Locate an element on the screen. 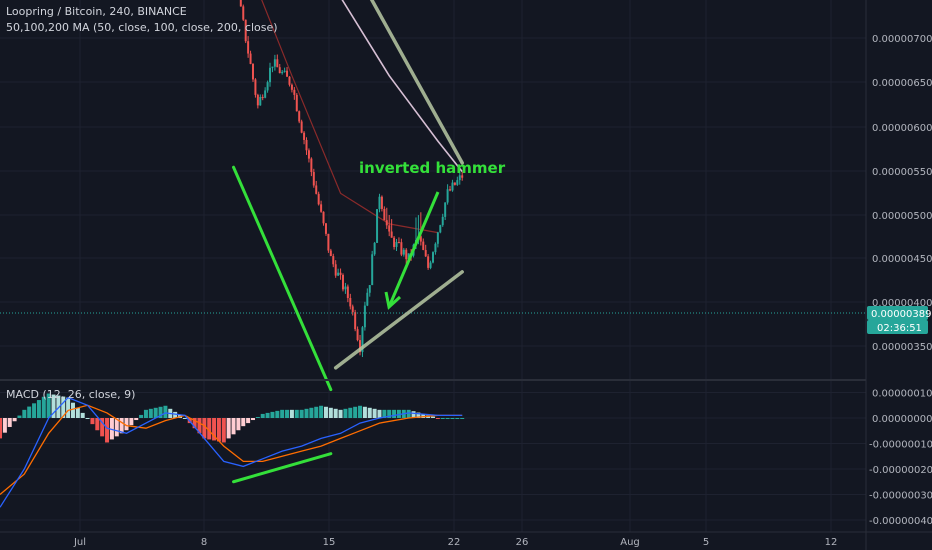  last-price-tag: 0.00000389 is located at coordinates (899, 313).